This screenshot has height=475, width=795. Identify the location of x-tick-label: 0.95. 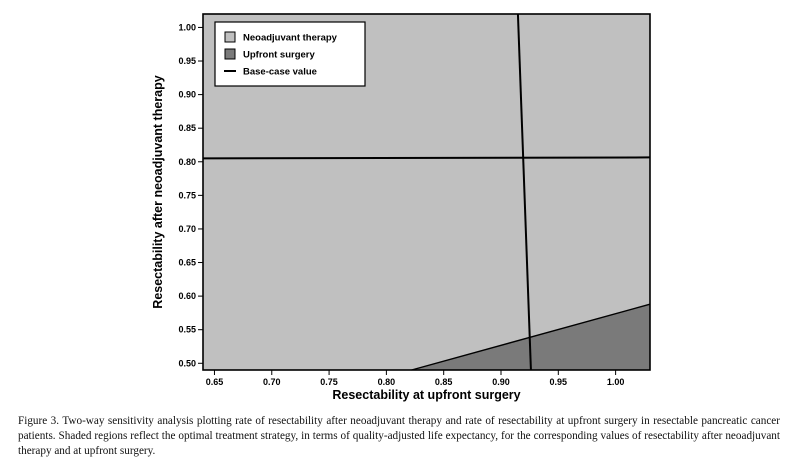
(559, 382).